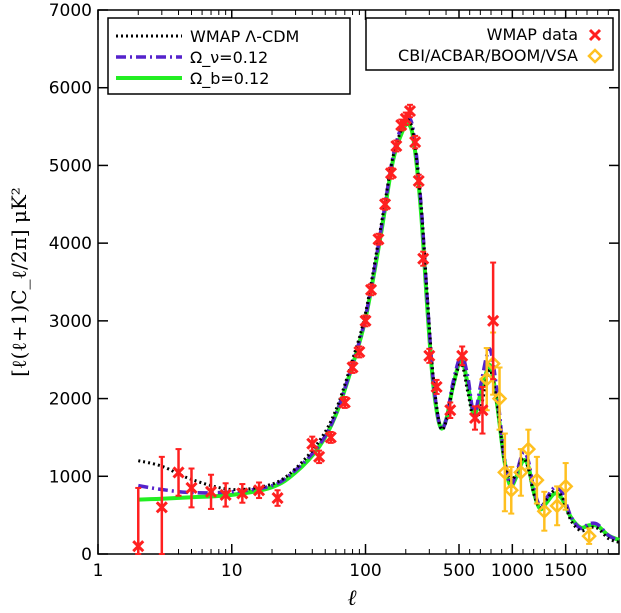 Image resolution: width=621 pixels, height=613 pixels. I want to click on legend-label-wmap-data: WMAP data, so click(532, 34).